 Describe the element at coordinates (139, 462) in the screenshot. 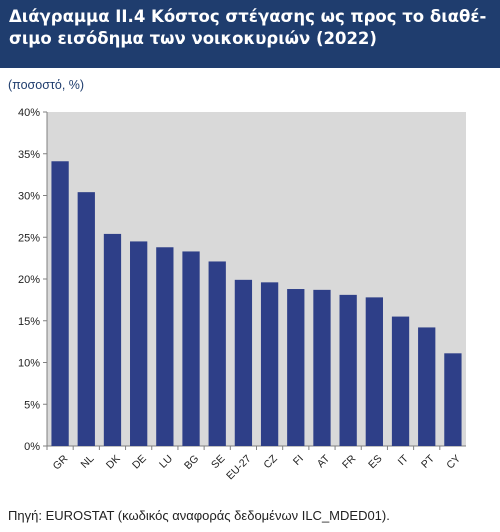

I see `x-tick-label: DE` at that location.